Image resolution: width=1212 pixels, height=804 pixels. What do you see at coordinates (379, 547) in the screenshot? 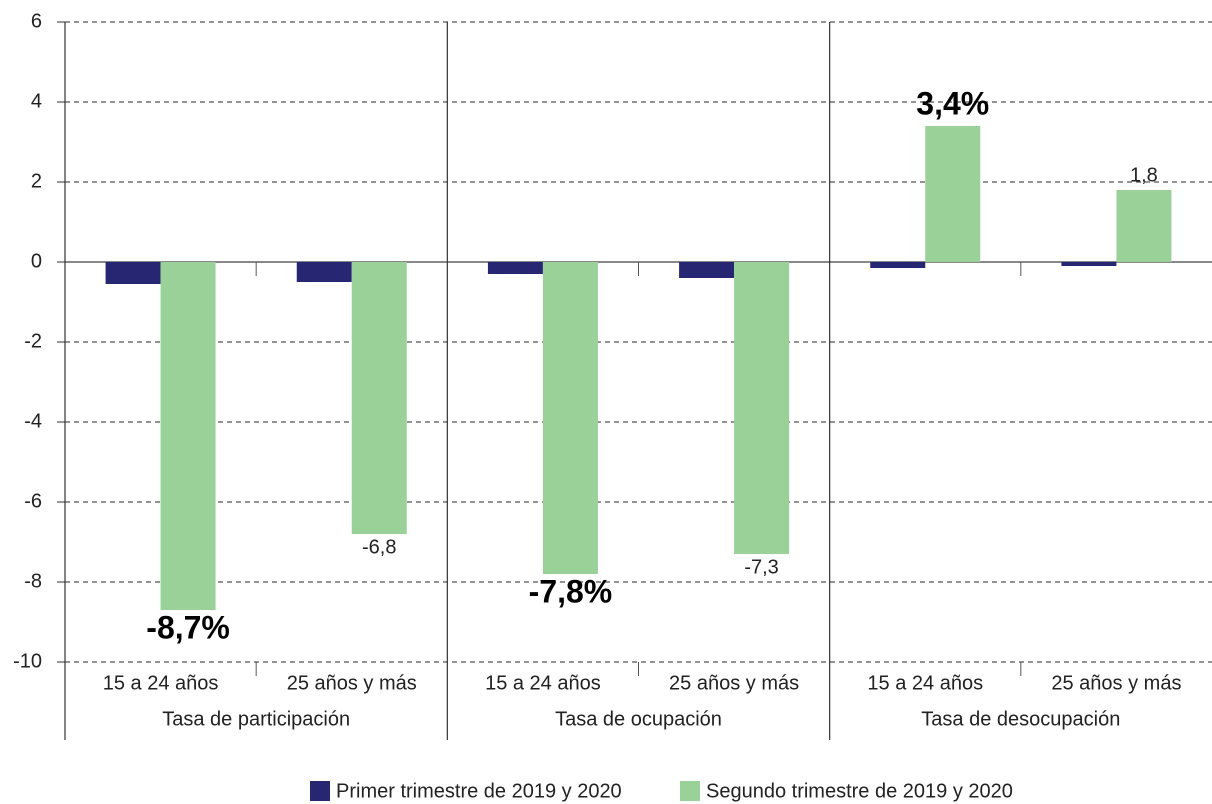
I see `value-label: -6,8` at bounding box center [379, 547].